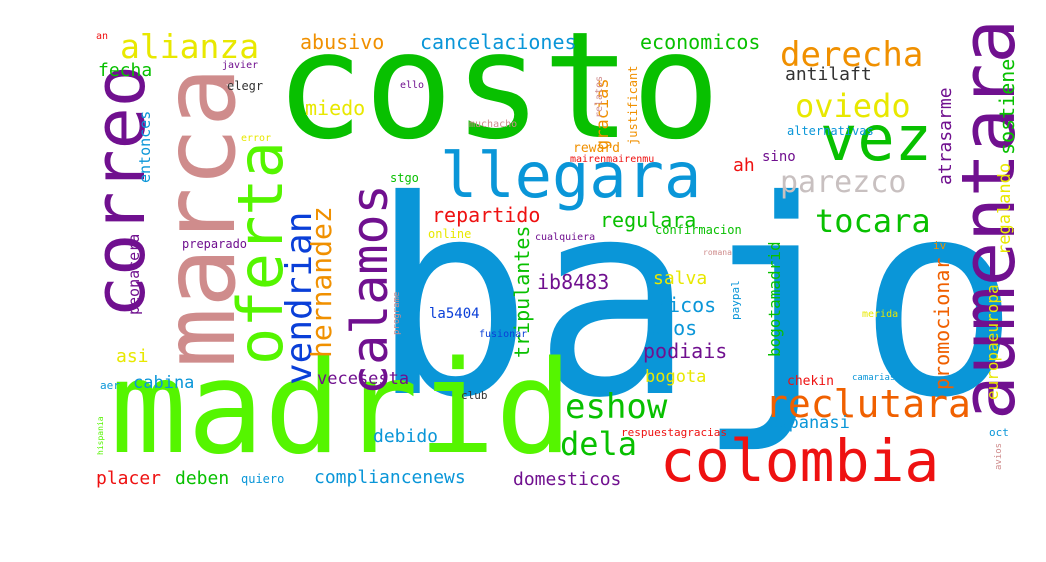  I want to click on word-deben: deben, so click(202, 478).